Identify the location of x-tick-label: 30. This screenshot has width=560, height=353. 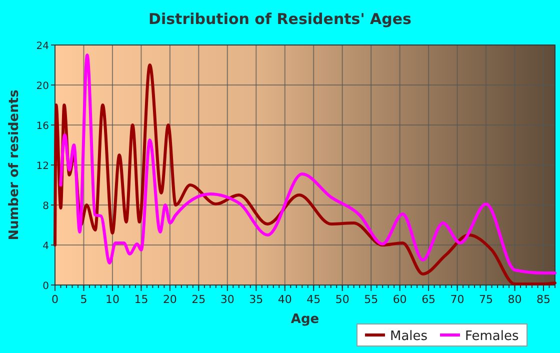
(227, 299).